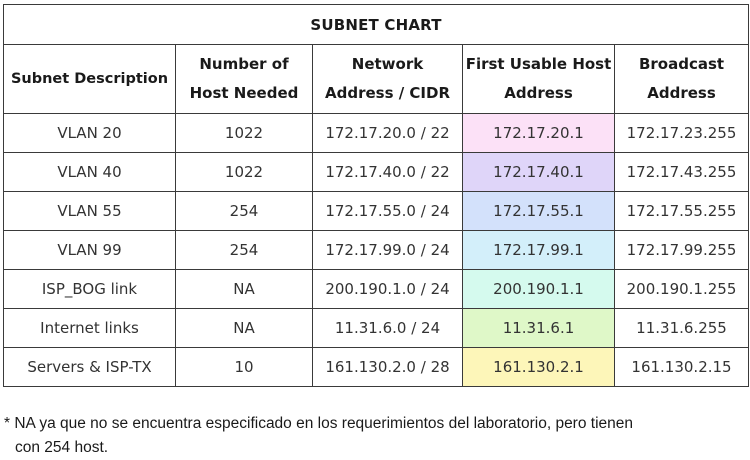 Image resolution: width=750 pixels, height=460 pixels. I want to click on cell-description: VLAN 99, so click(89, 250).